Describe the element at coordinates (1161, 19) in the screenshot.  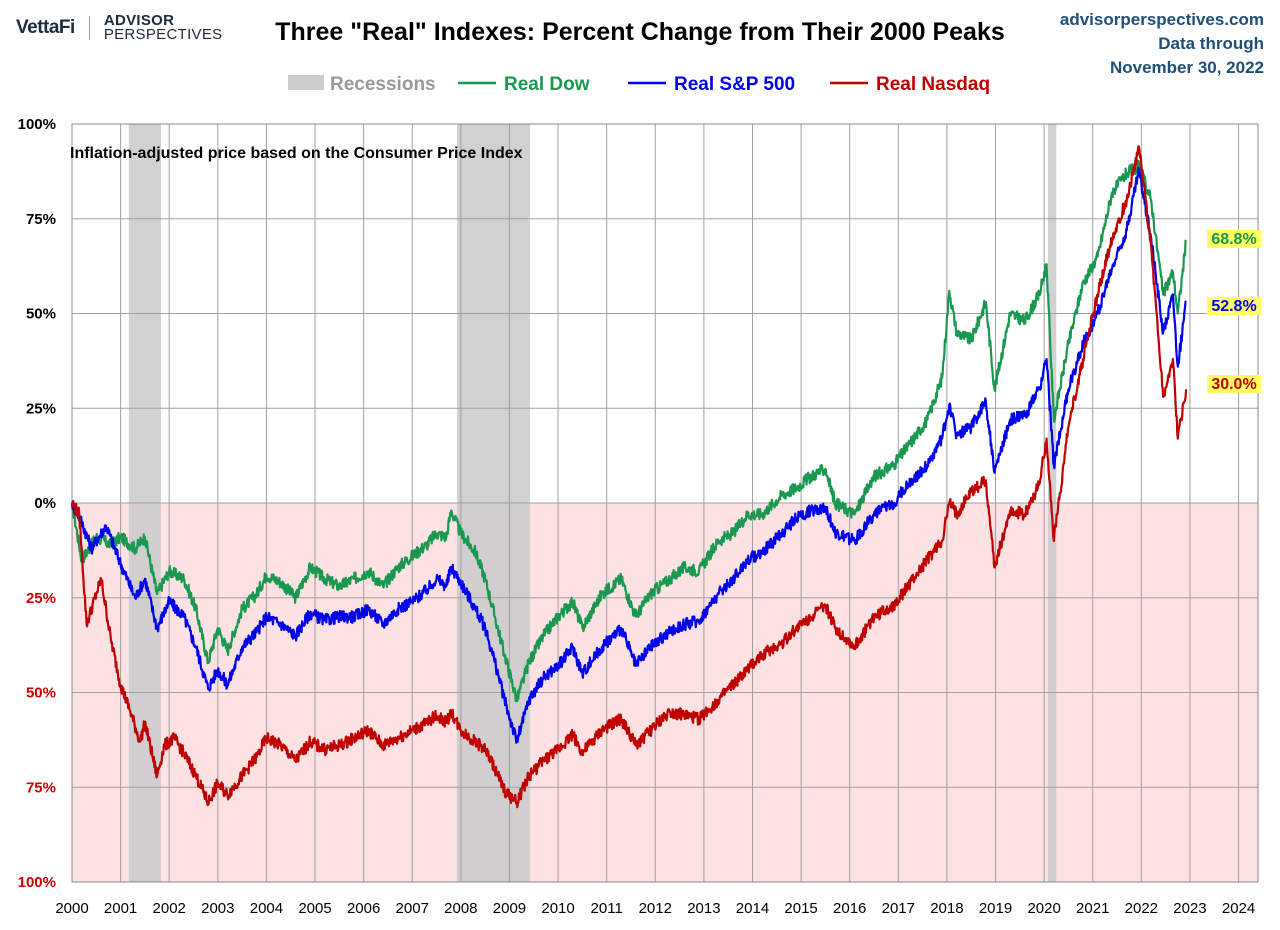
I see `source-site: advisorperspectives.com` at that location.